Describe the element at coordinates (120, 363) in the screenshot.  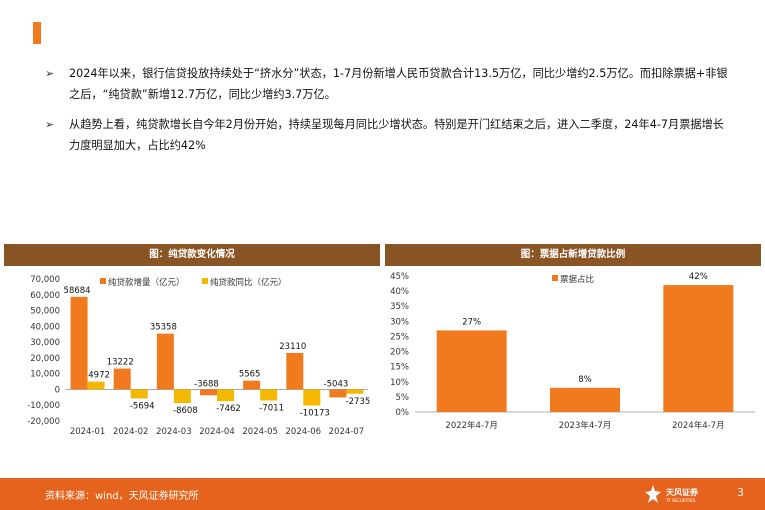
I see `data-label: 13222` at that location.